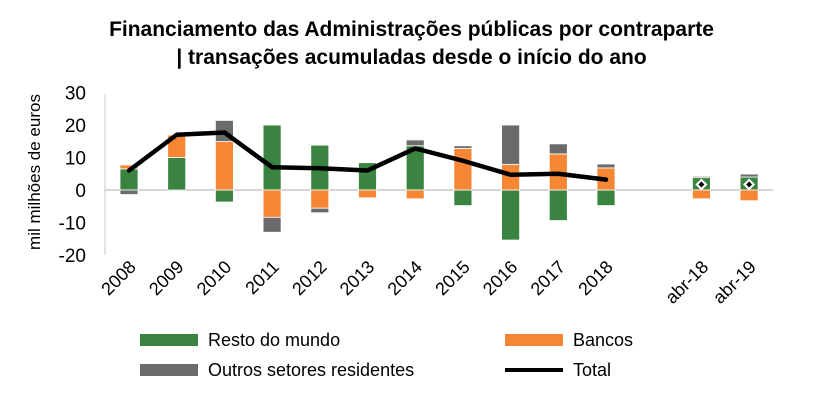 The image size is (823, 410). What do you see at coordinates (75, 159) in the screenshot?
I see `y-tick-label: 10` at bounding box center [75, 159].